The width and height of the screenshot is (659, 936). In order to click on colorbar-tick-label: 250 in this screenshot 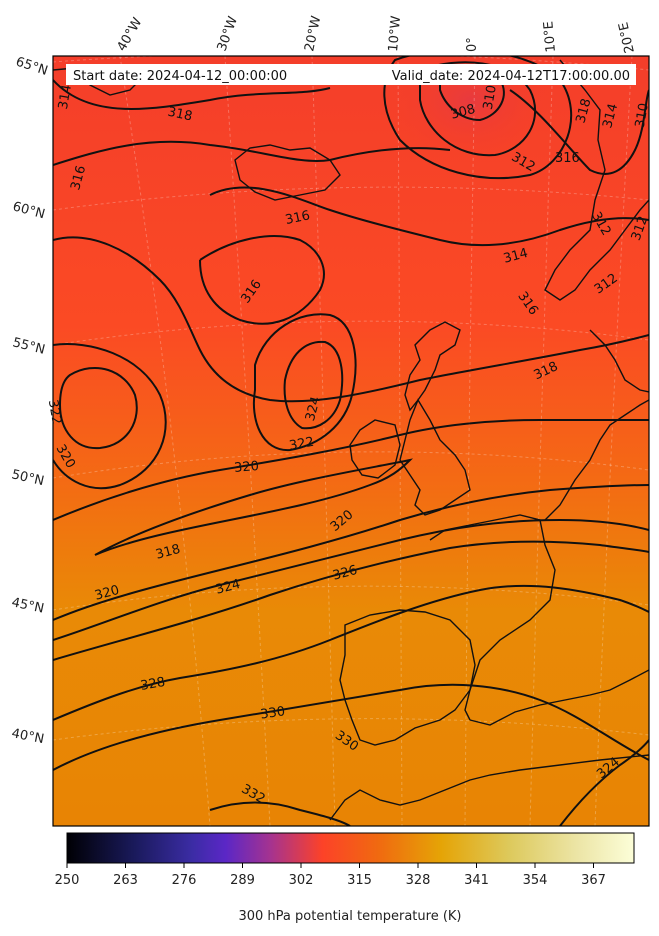, I will do `click(67, 880)`.